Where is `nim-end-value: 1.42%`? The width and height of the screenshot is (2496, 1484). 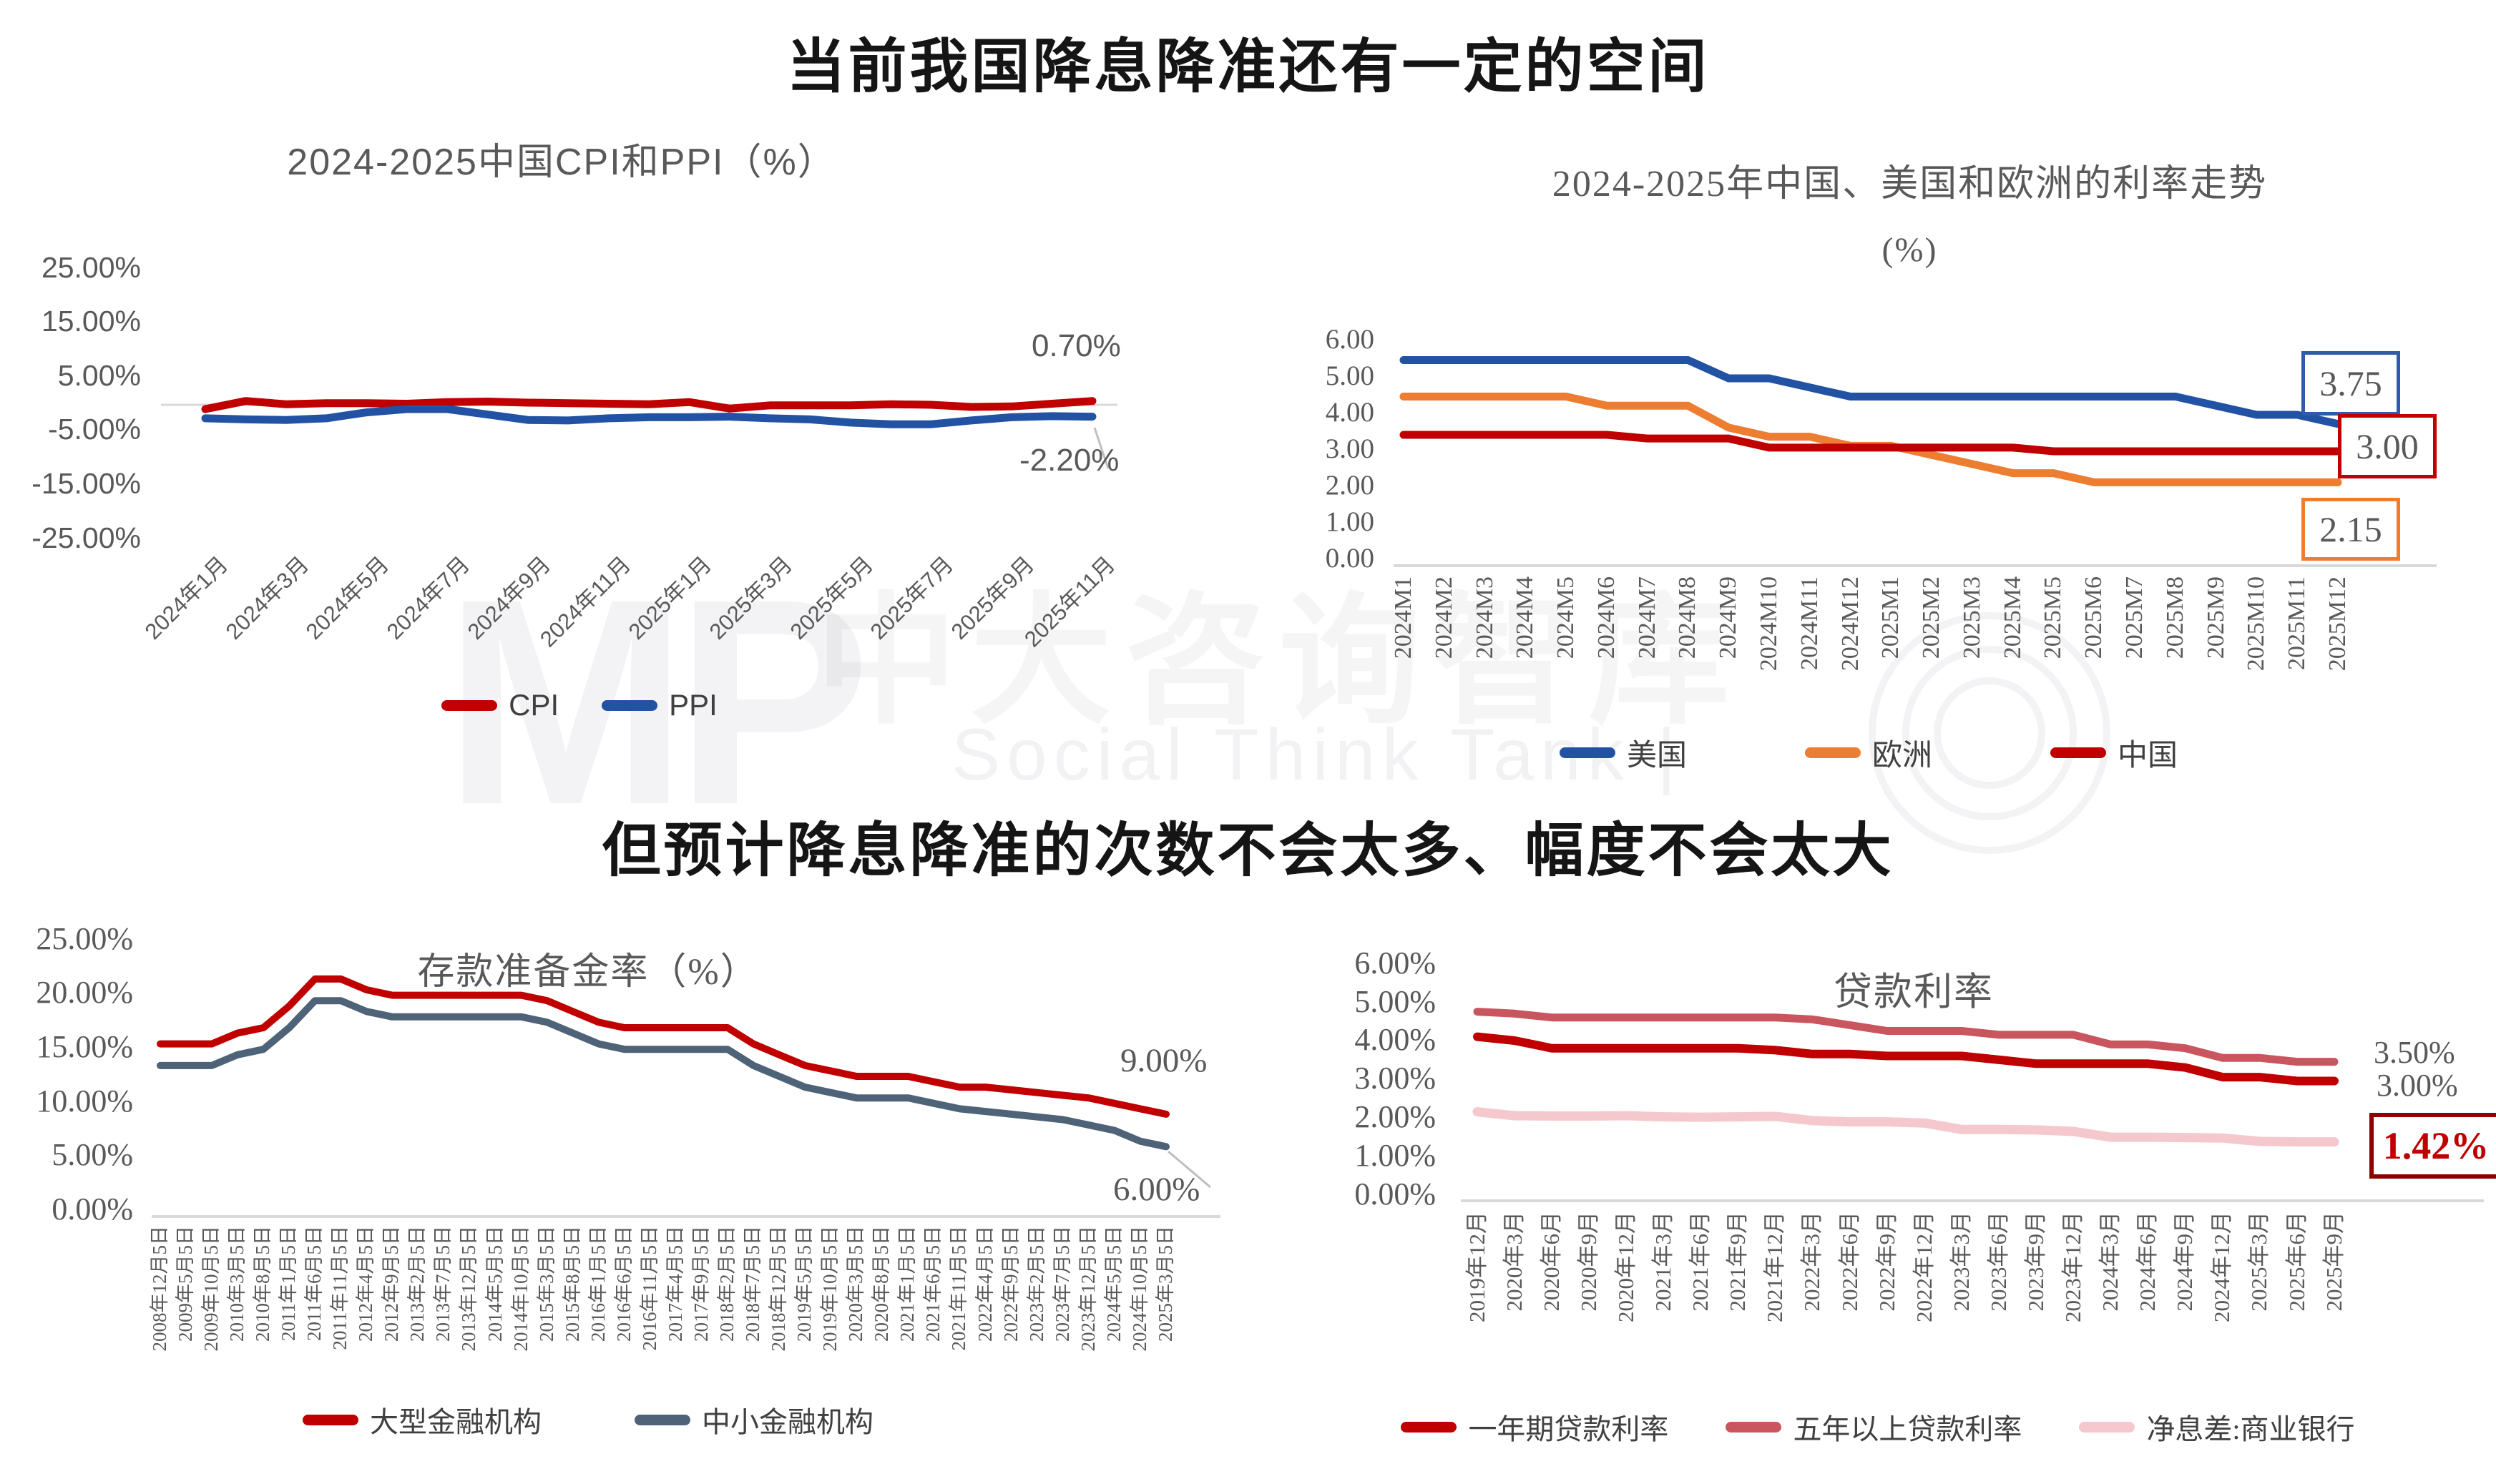
nim-end-value: 1.42% is located at coordinates (2436, 1145).